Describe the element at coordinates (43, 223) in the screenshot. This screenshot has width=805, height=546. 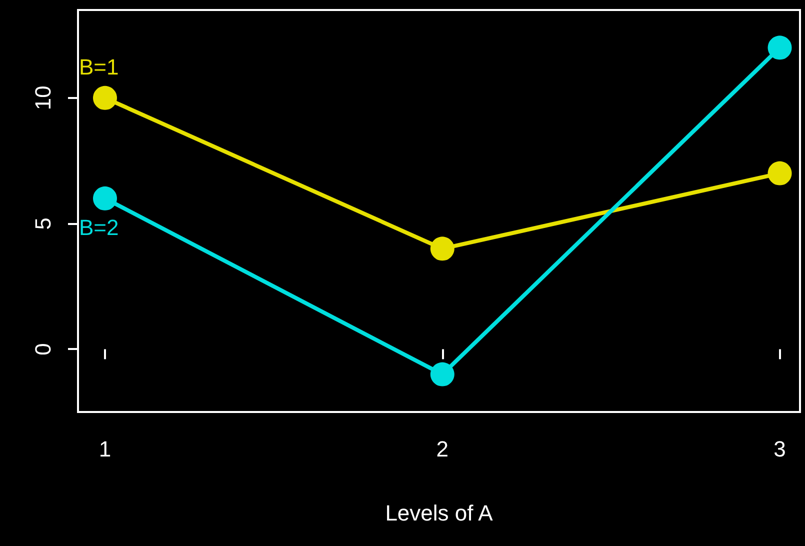
I see `y-tick-label: 5` at that location.